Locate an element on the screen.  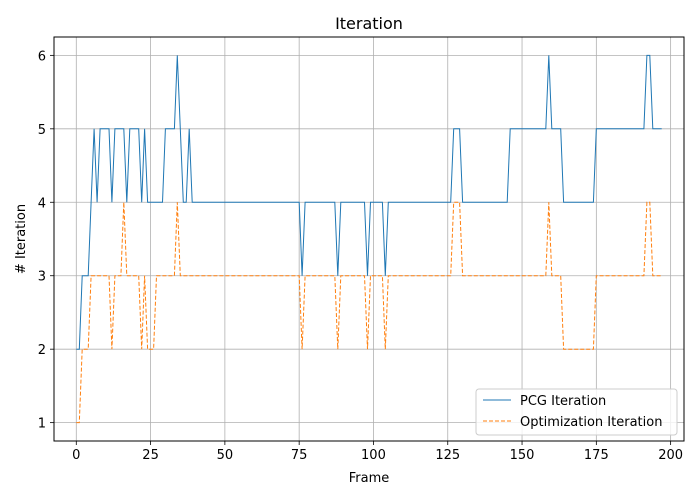
y-tick-label: 3 is located at coordinates (42, 277).